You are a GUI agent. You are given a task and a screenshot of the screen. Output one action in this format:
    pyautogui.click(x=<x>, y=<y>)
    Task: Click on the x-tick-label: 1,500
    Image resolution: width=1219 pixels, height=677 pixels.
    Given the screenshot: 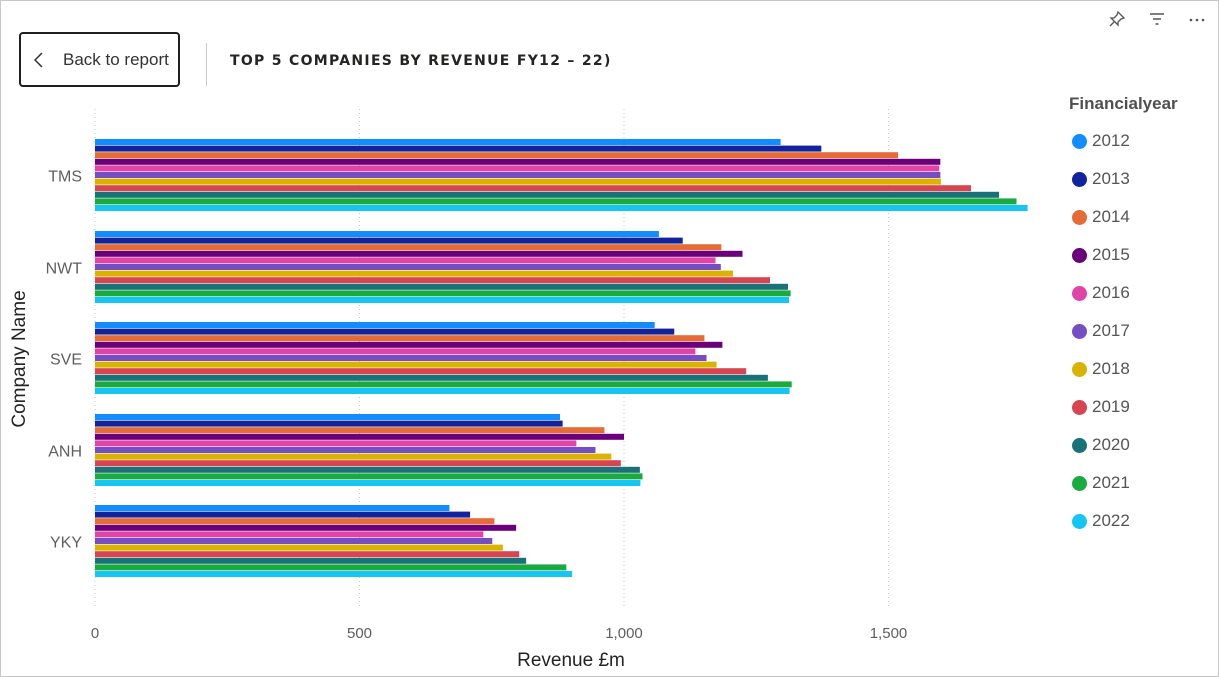 What is the action you would take?
    pyautogui.click(x=889, y=633)
    